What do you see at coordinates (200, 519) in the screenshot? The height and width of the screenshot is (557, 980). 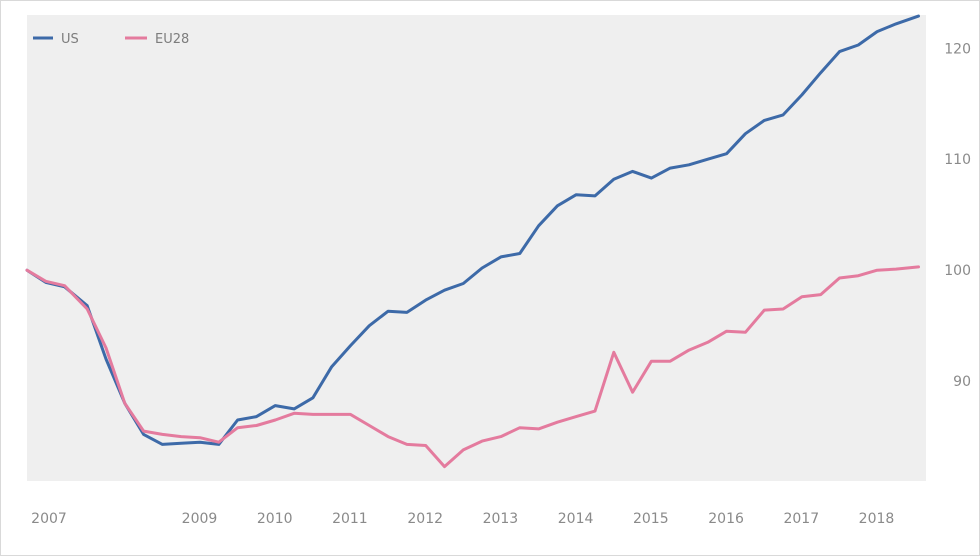 I see `x-tick-label: 2009` at bounding box center [200, 519].